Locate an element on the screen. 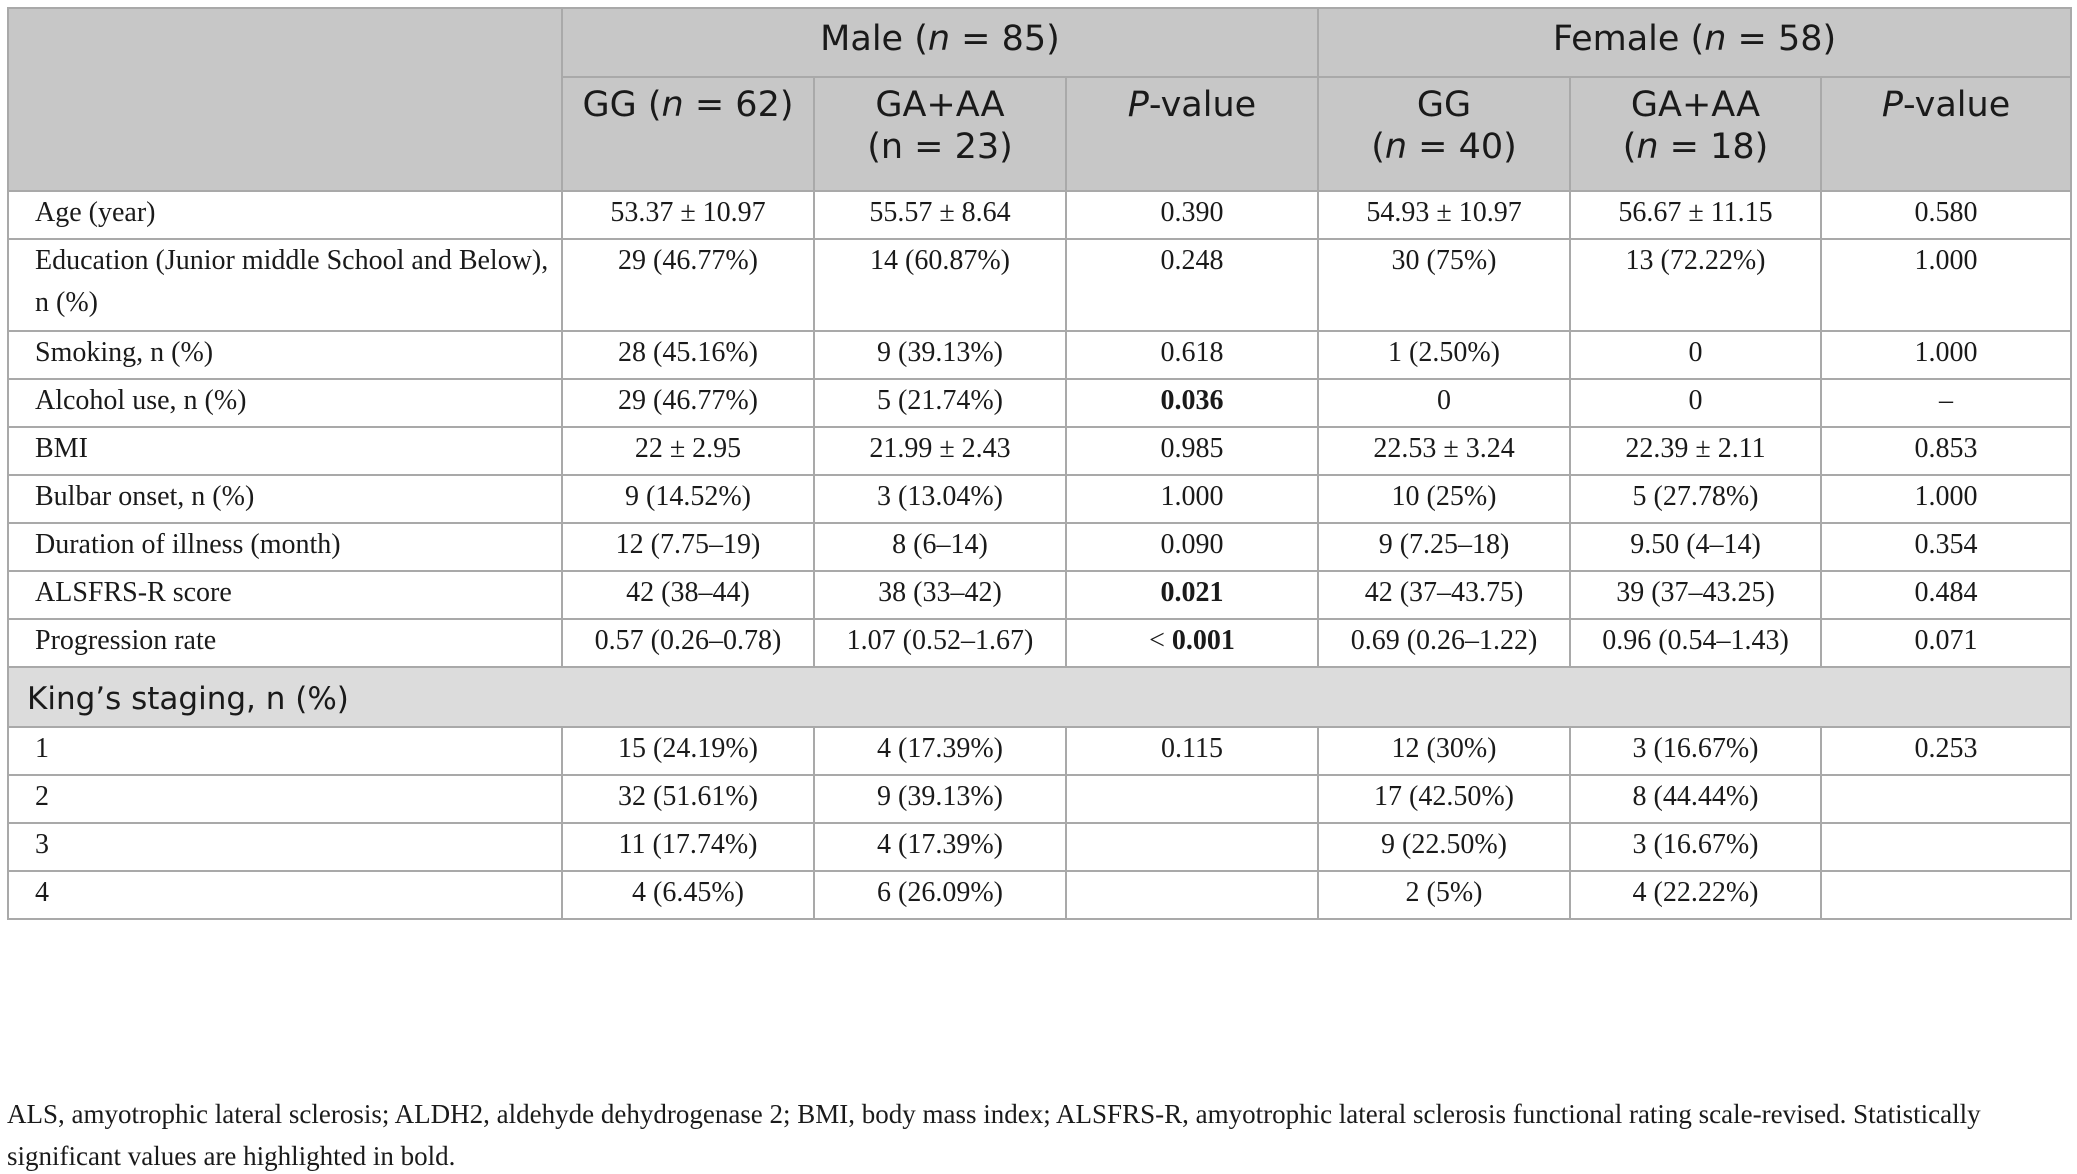 The image size is (2077, 1174). row-label: 3 is located at coordinates (285, 847).